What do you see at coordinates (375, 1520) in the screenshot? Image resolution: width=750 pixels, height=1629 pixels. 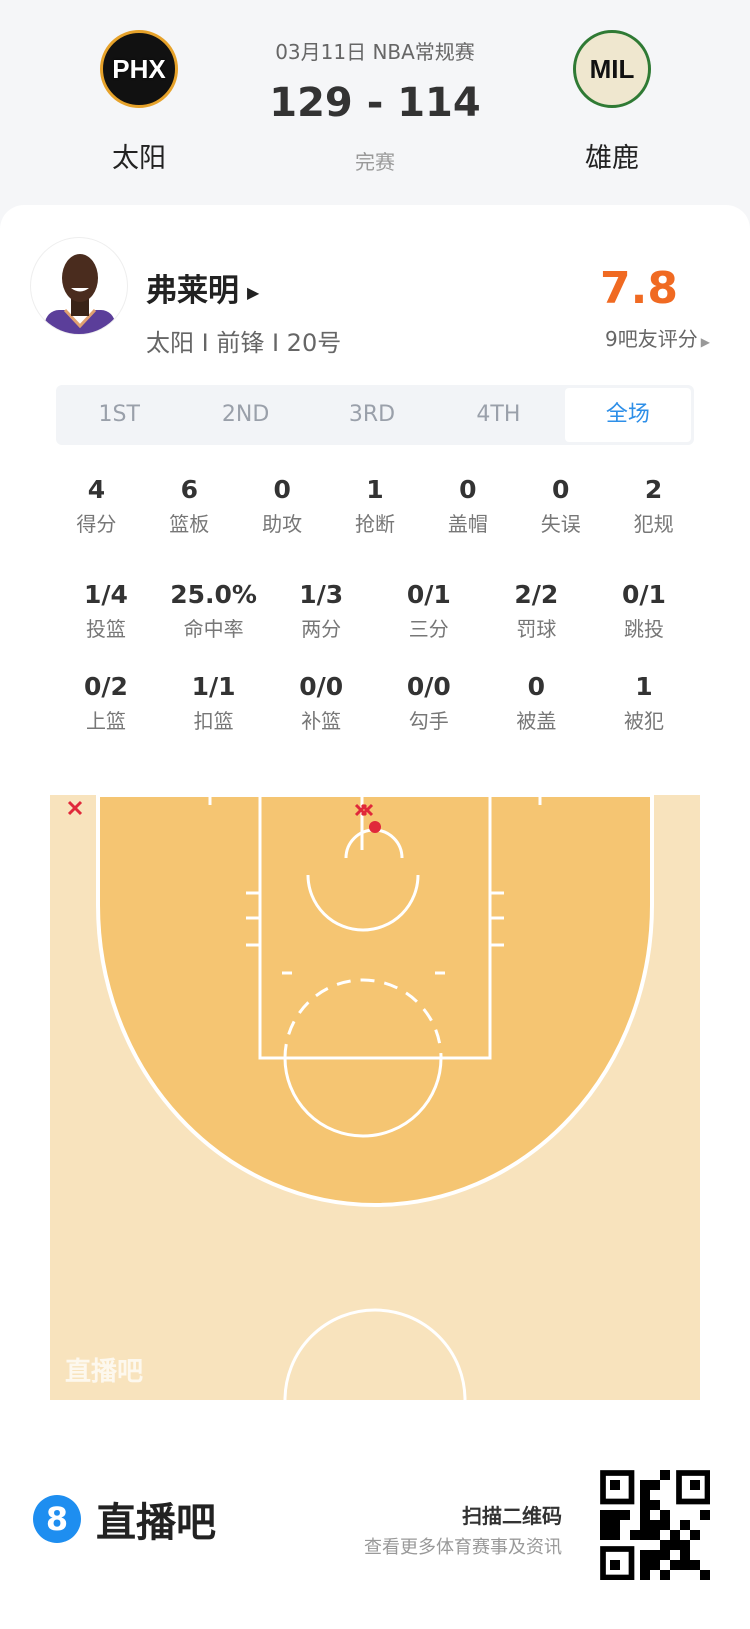 I see `footer: 8 直播吧 扫描二维码 查看更多体育赛事及资讯` at bounding box center [375, 1520].